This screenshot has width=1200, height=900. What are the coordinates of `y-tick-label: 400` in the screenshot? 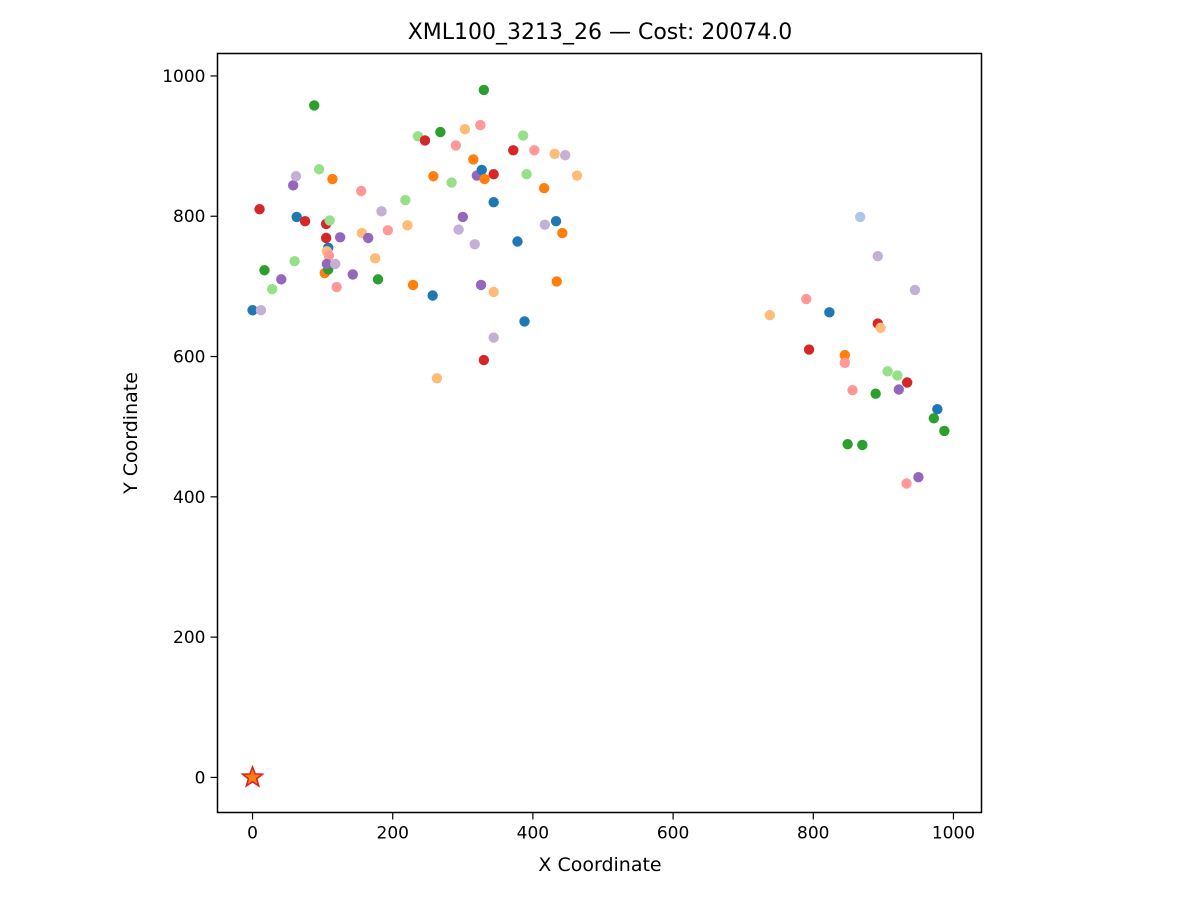 It's located at (189, 498).